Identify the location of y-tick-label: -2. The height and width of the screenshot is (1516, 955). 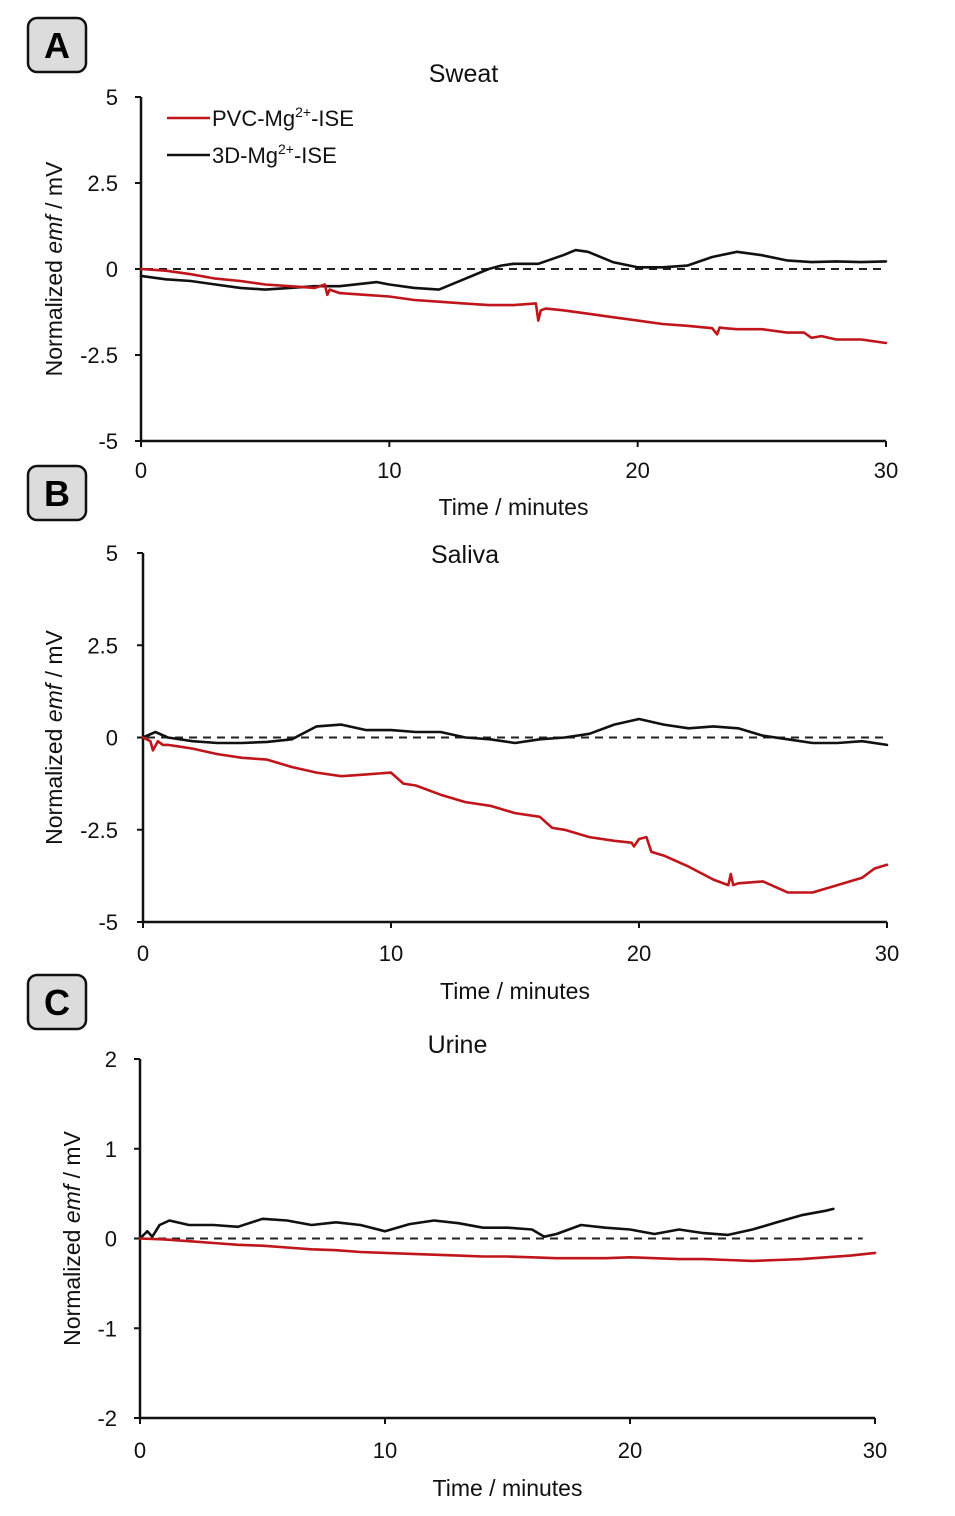
(107, 1418).